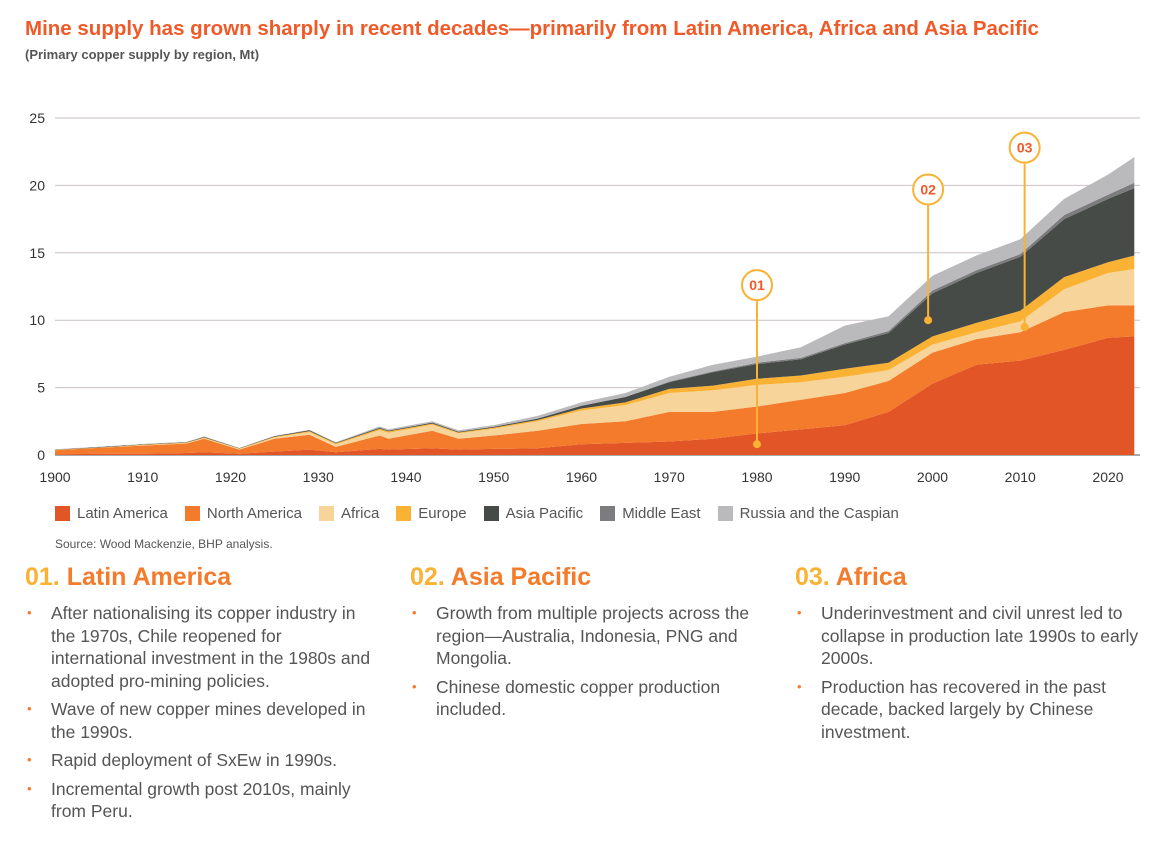  Describe the element at coordinates (756, 477) in the screenshot. I see `x-tick-label: 1980` at that location.